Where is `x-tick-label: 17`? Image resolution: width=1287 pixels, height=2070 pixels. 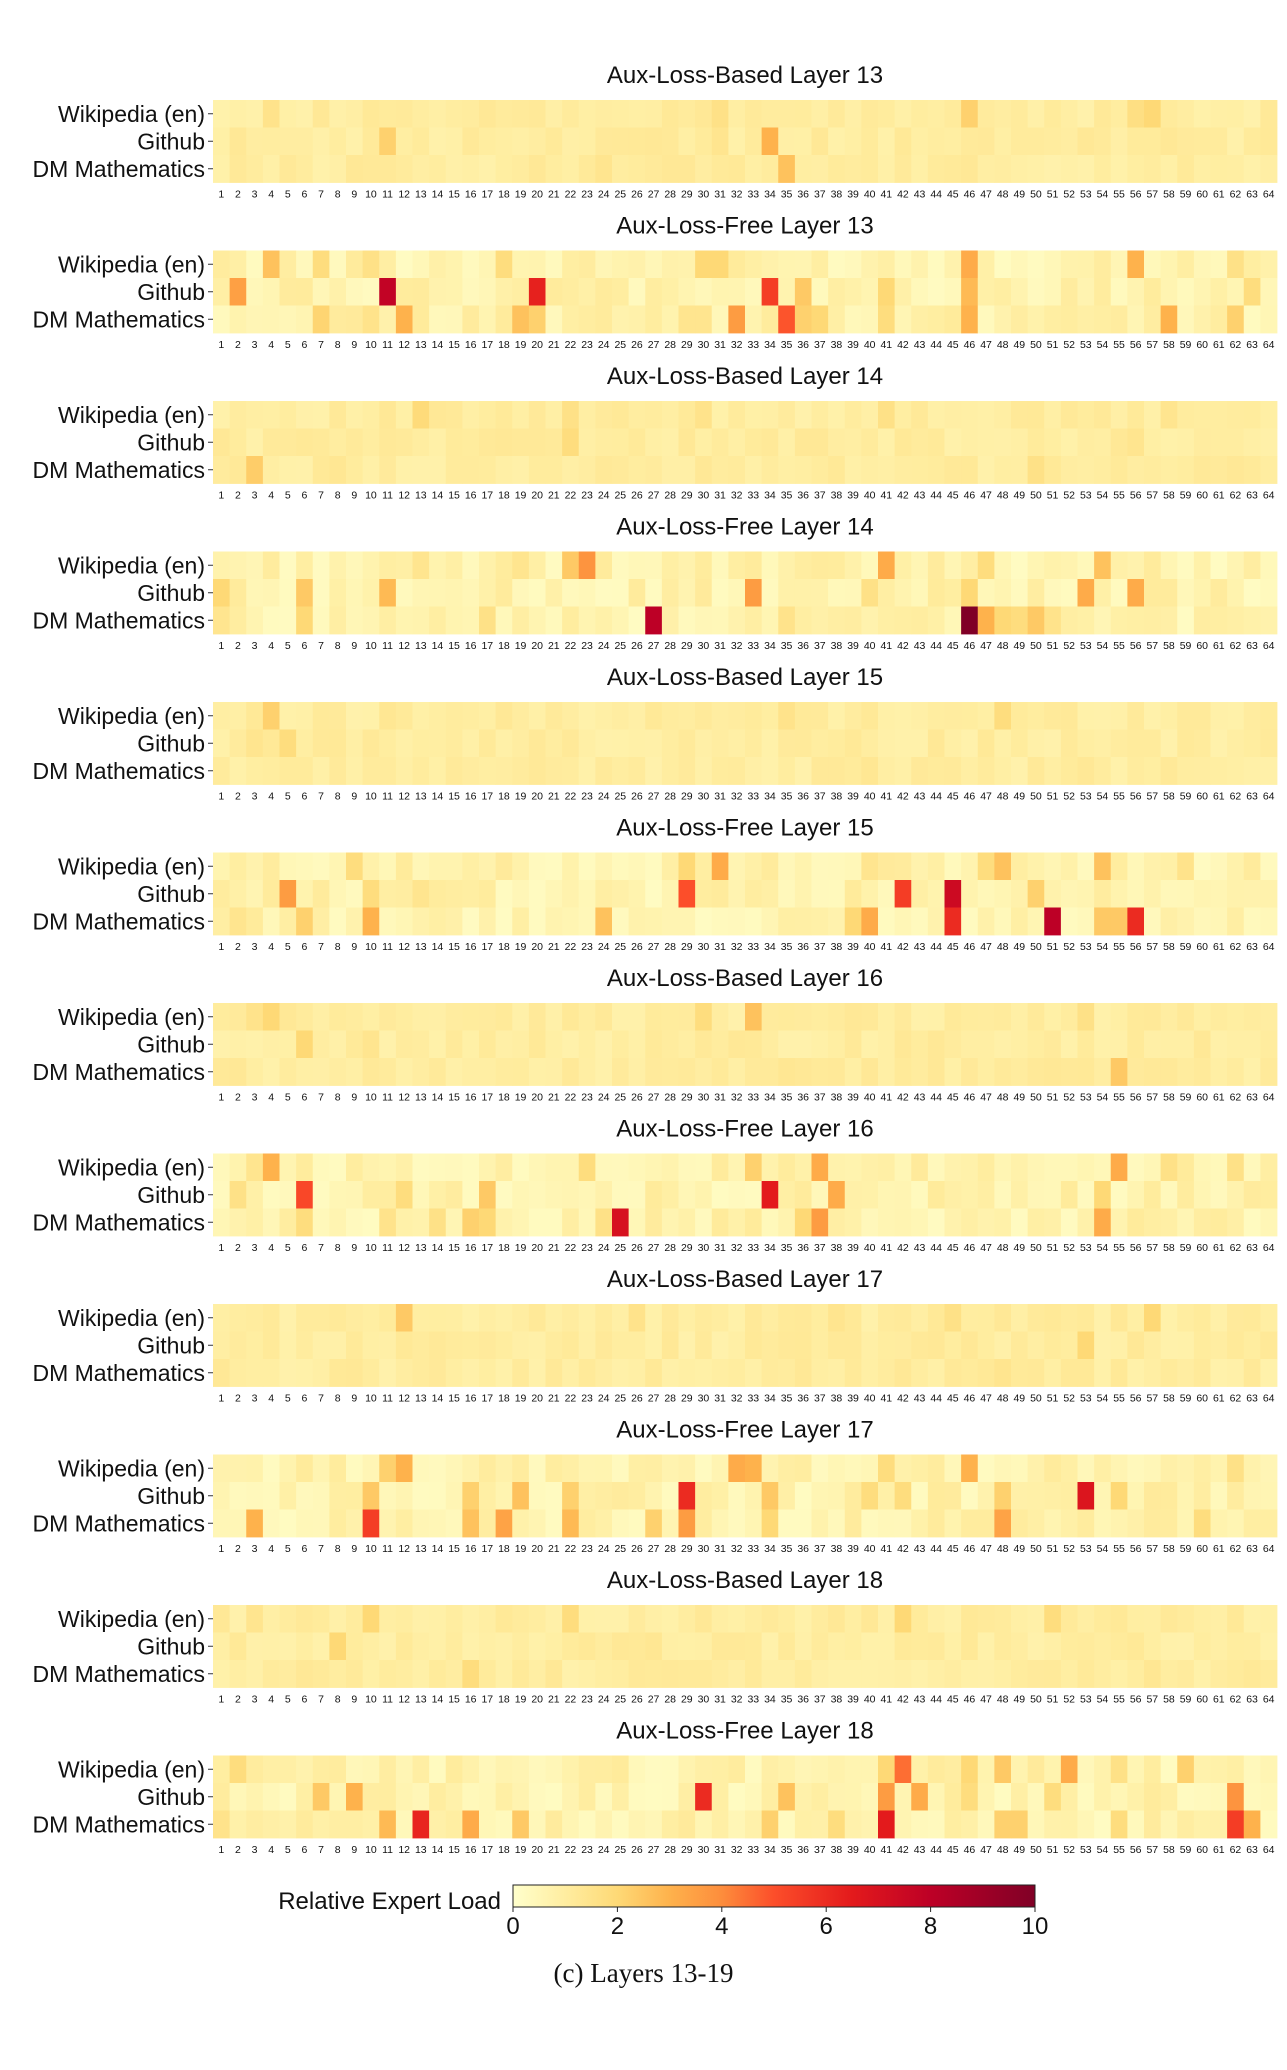 x-tick-label: 17 is located at coordinates (487, 496).